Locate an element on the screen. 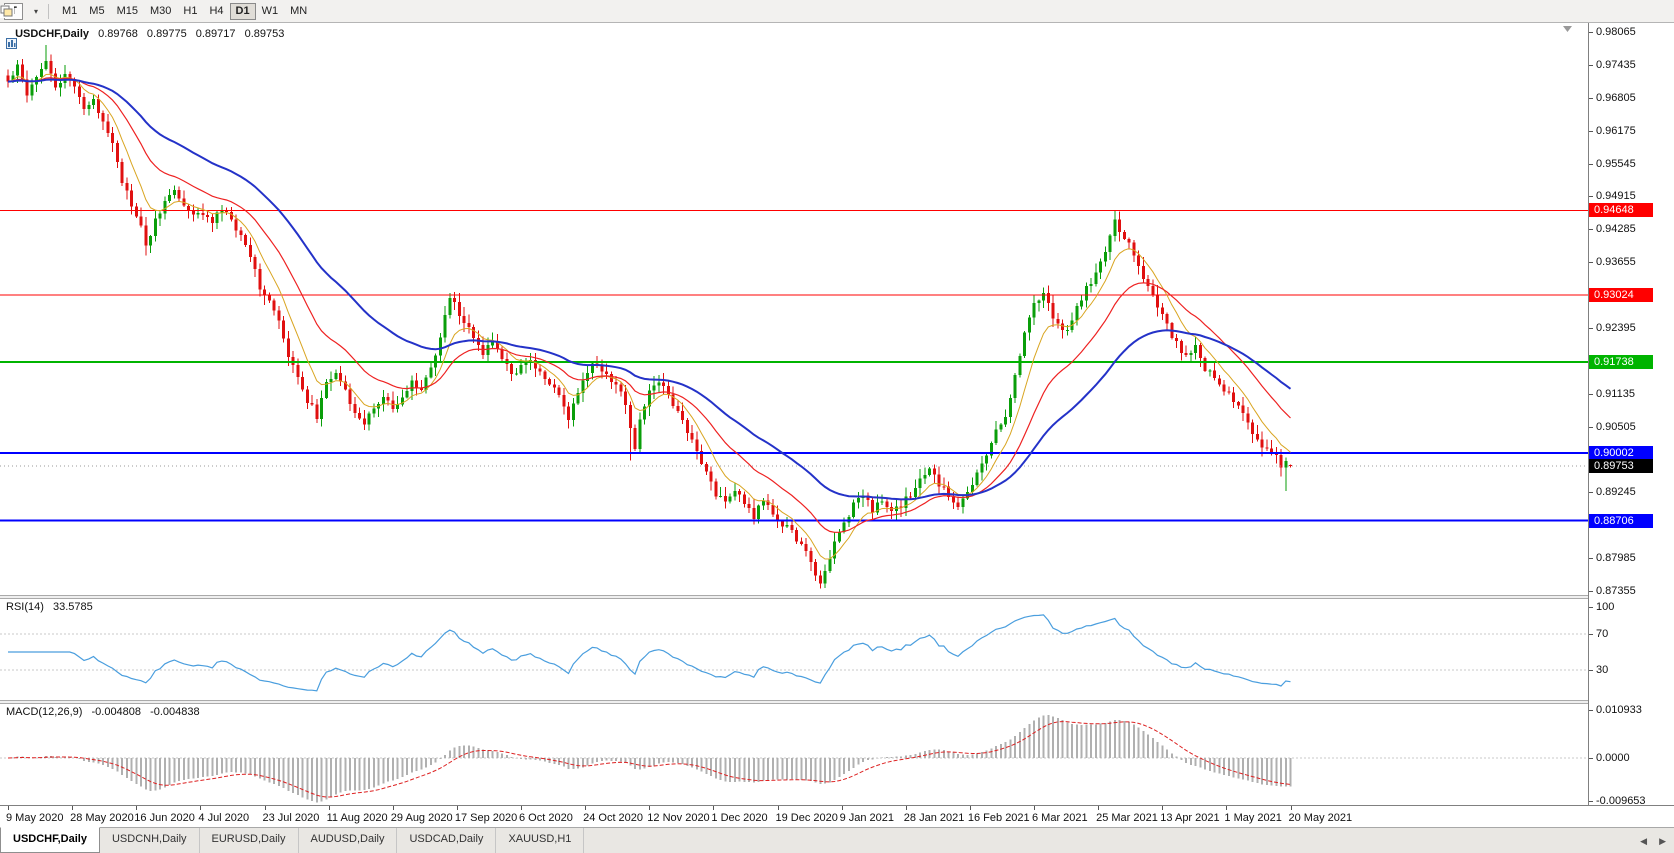  chart-tab-audusd: AUDUSD,Daily is located at coordinates (348, 840).